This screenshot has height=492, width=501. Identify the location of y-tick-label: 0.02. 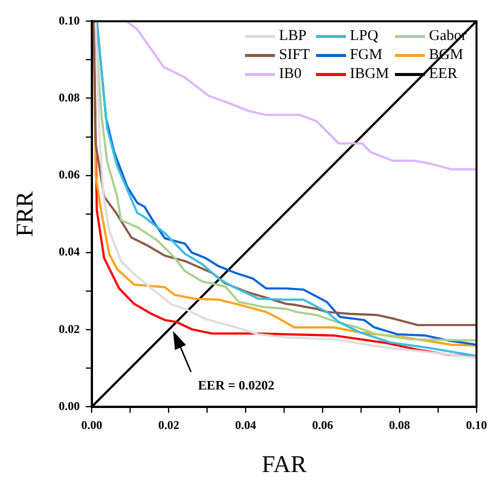
(69, 329).